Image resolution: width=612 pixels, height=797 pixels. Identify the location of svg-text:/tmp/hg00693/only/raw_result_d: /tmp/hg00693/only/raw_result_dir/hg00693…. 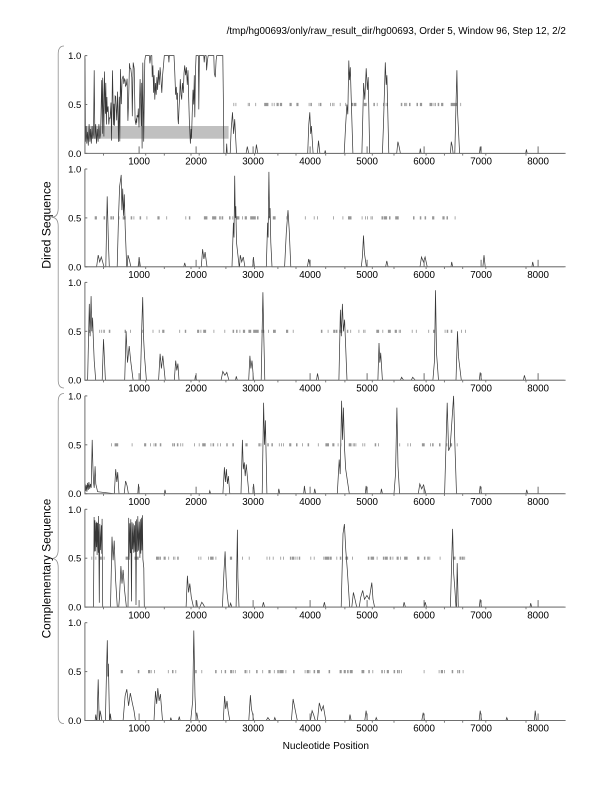
(396, 31).